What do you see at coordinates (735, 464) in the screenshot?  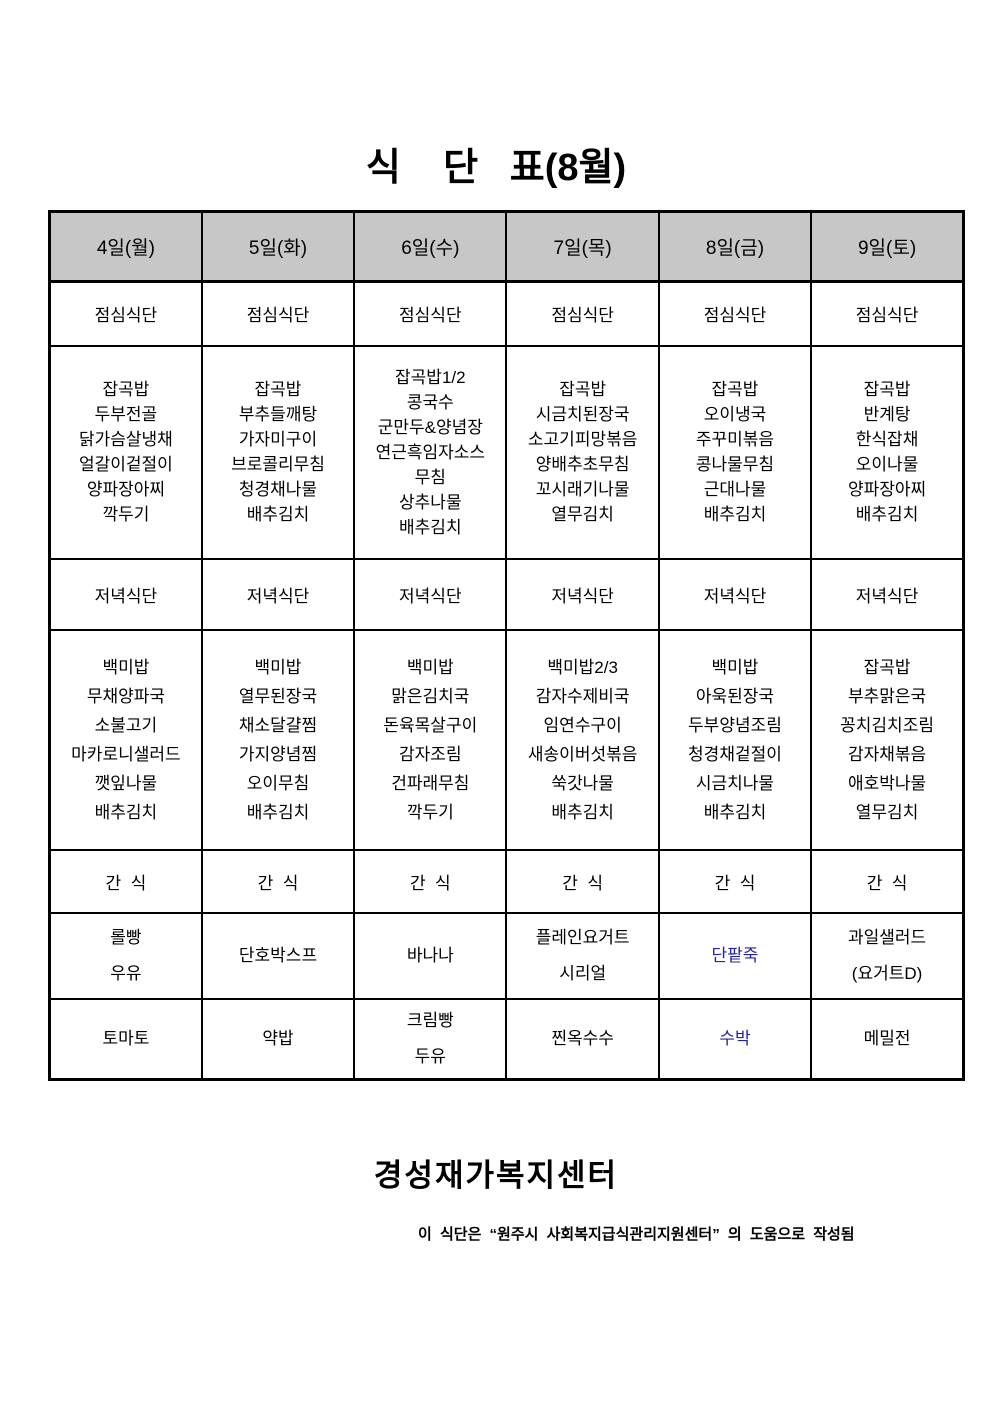 I see `menu-line: 콩나물무침` at bounding box center [735, 464].